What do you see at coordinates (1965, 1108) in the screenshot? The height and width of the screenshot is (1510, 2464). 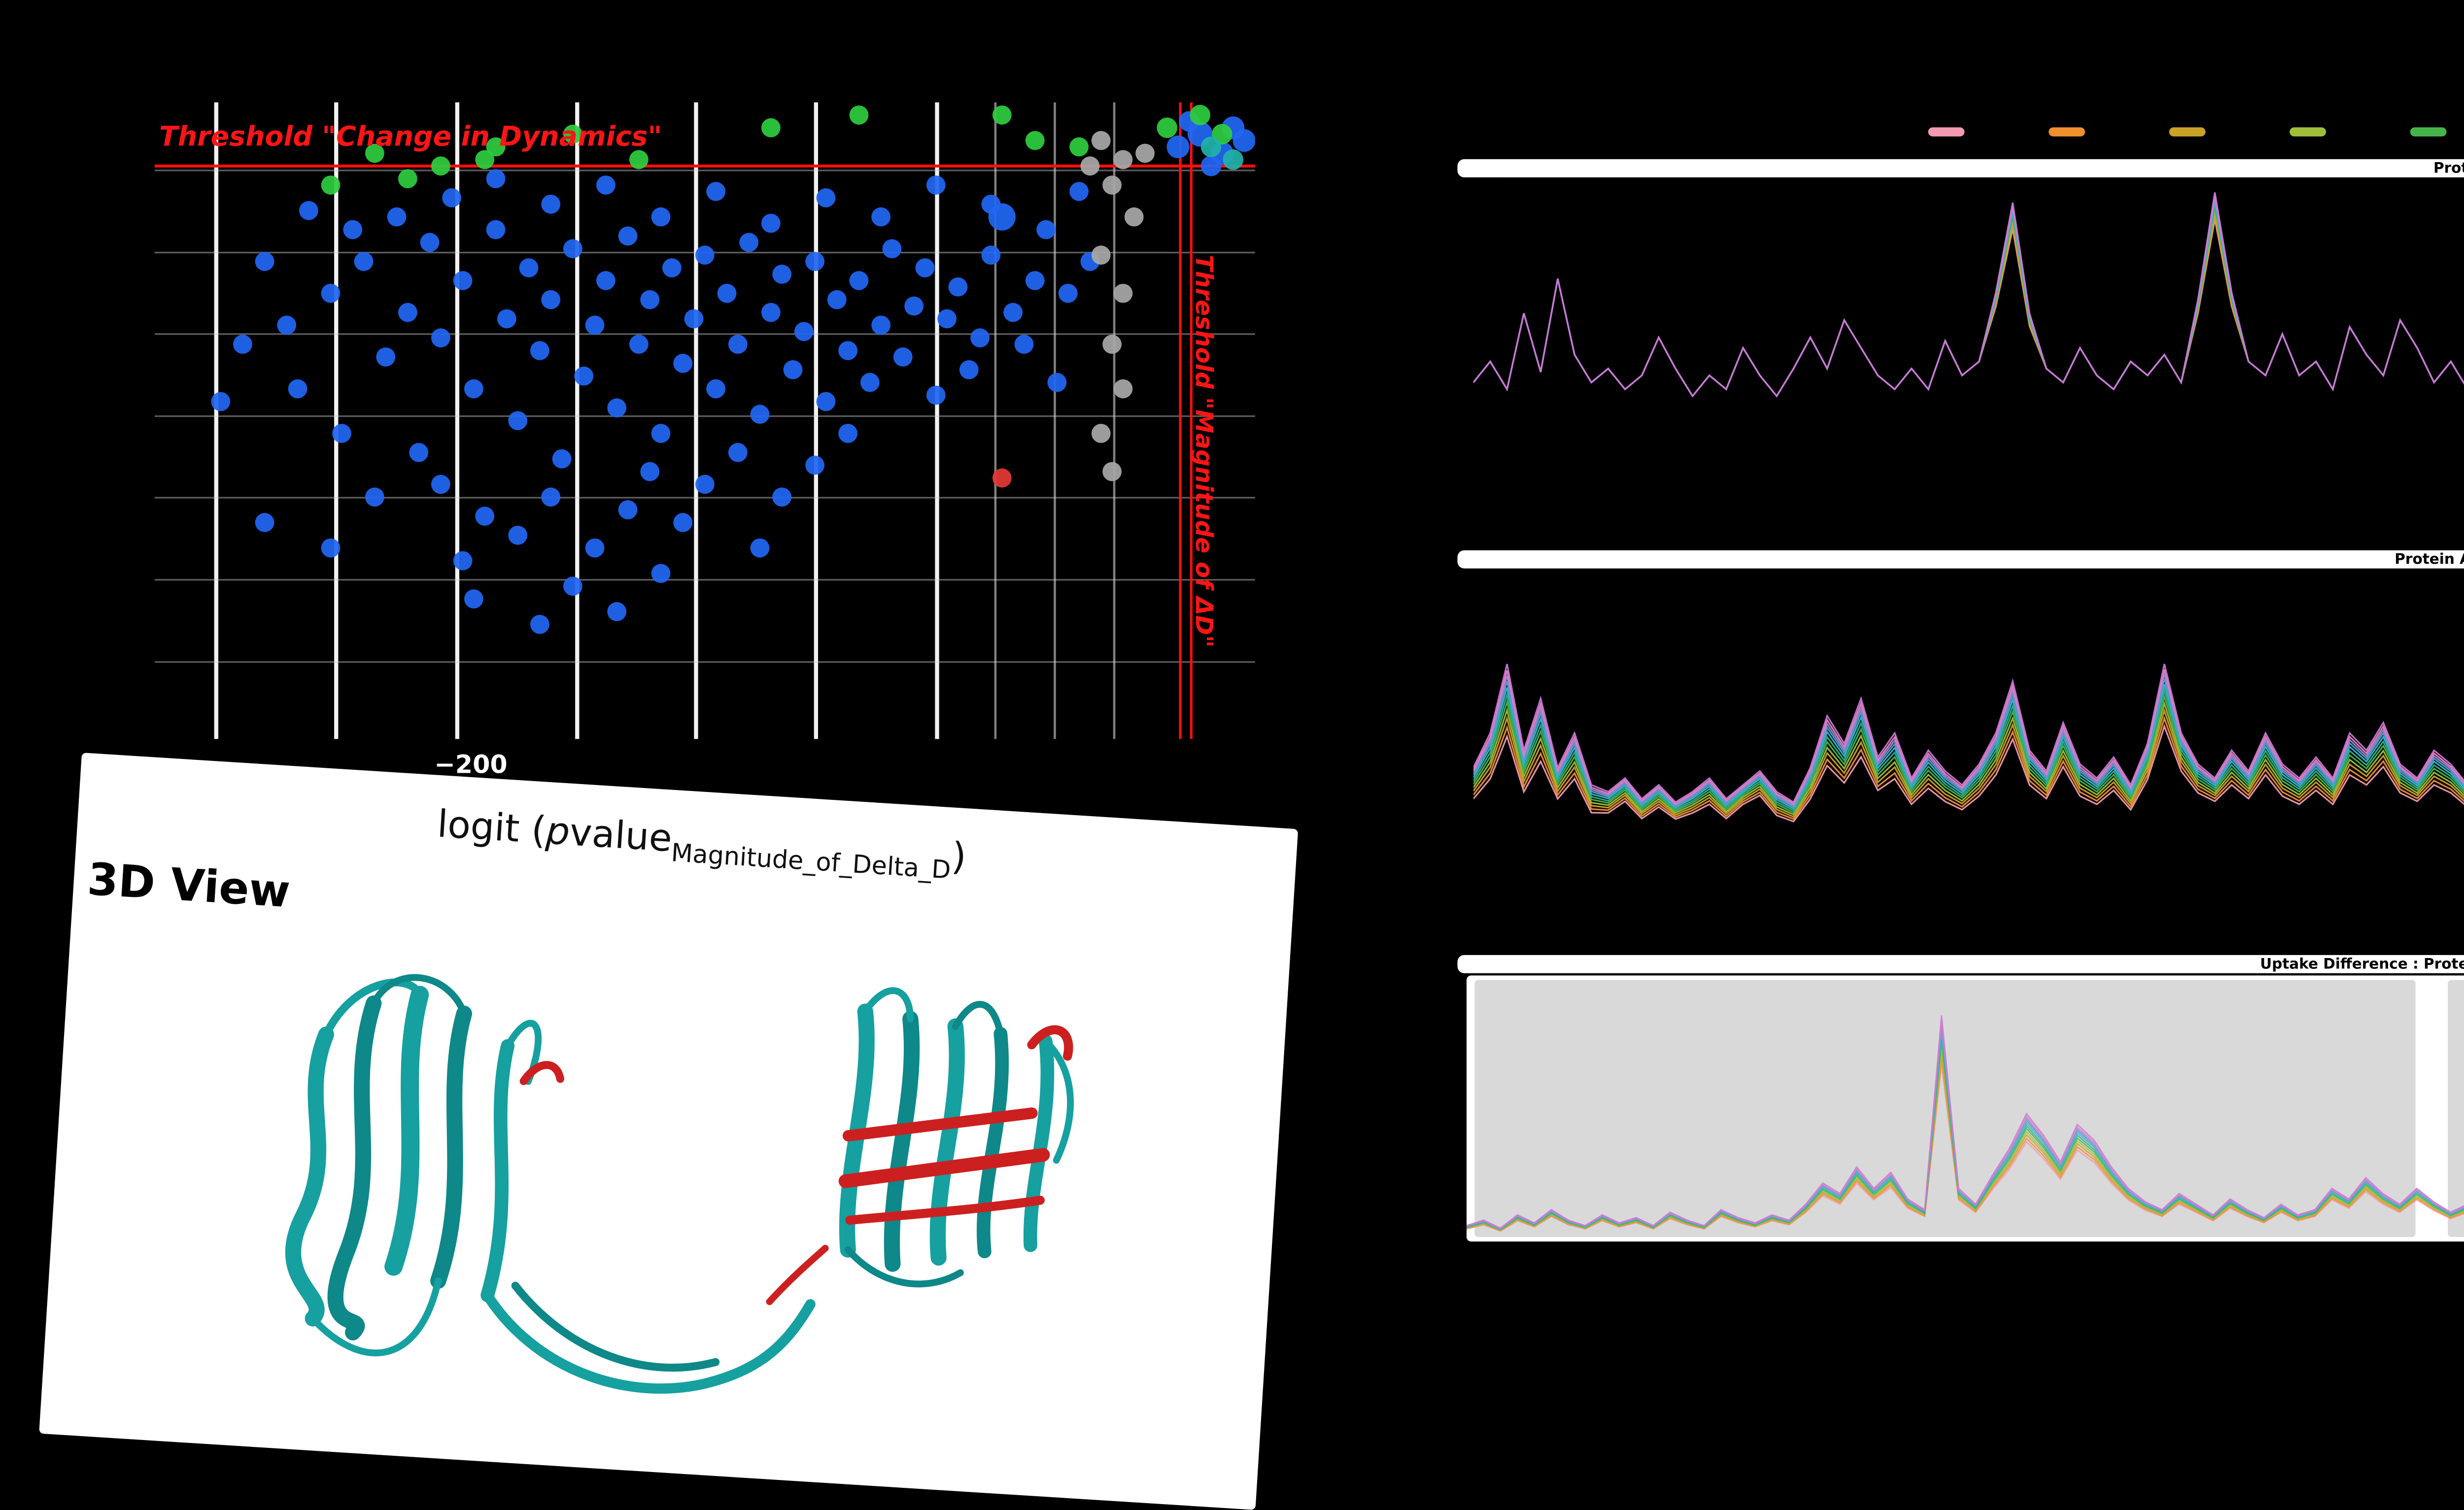 I see `uptake-difference-chart` at bounding box center [1965, 1108].